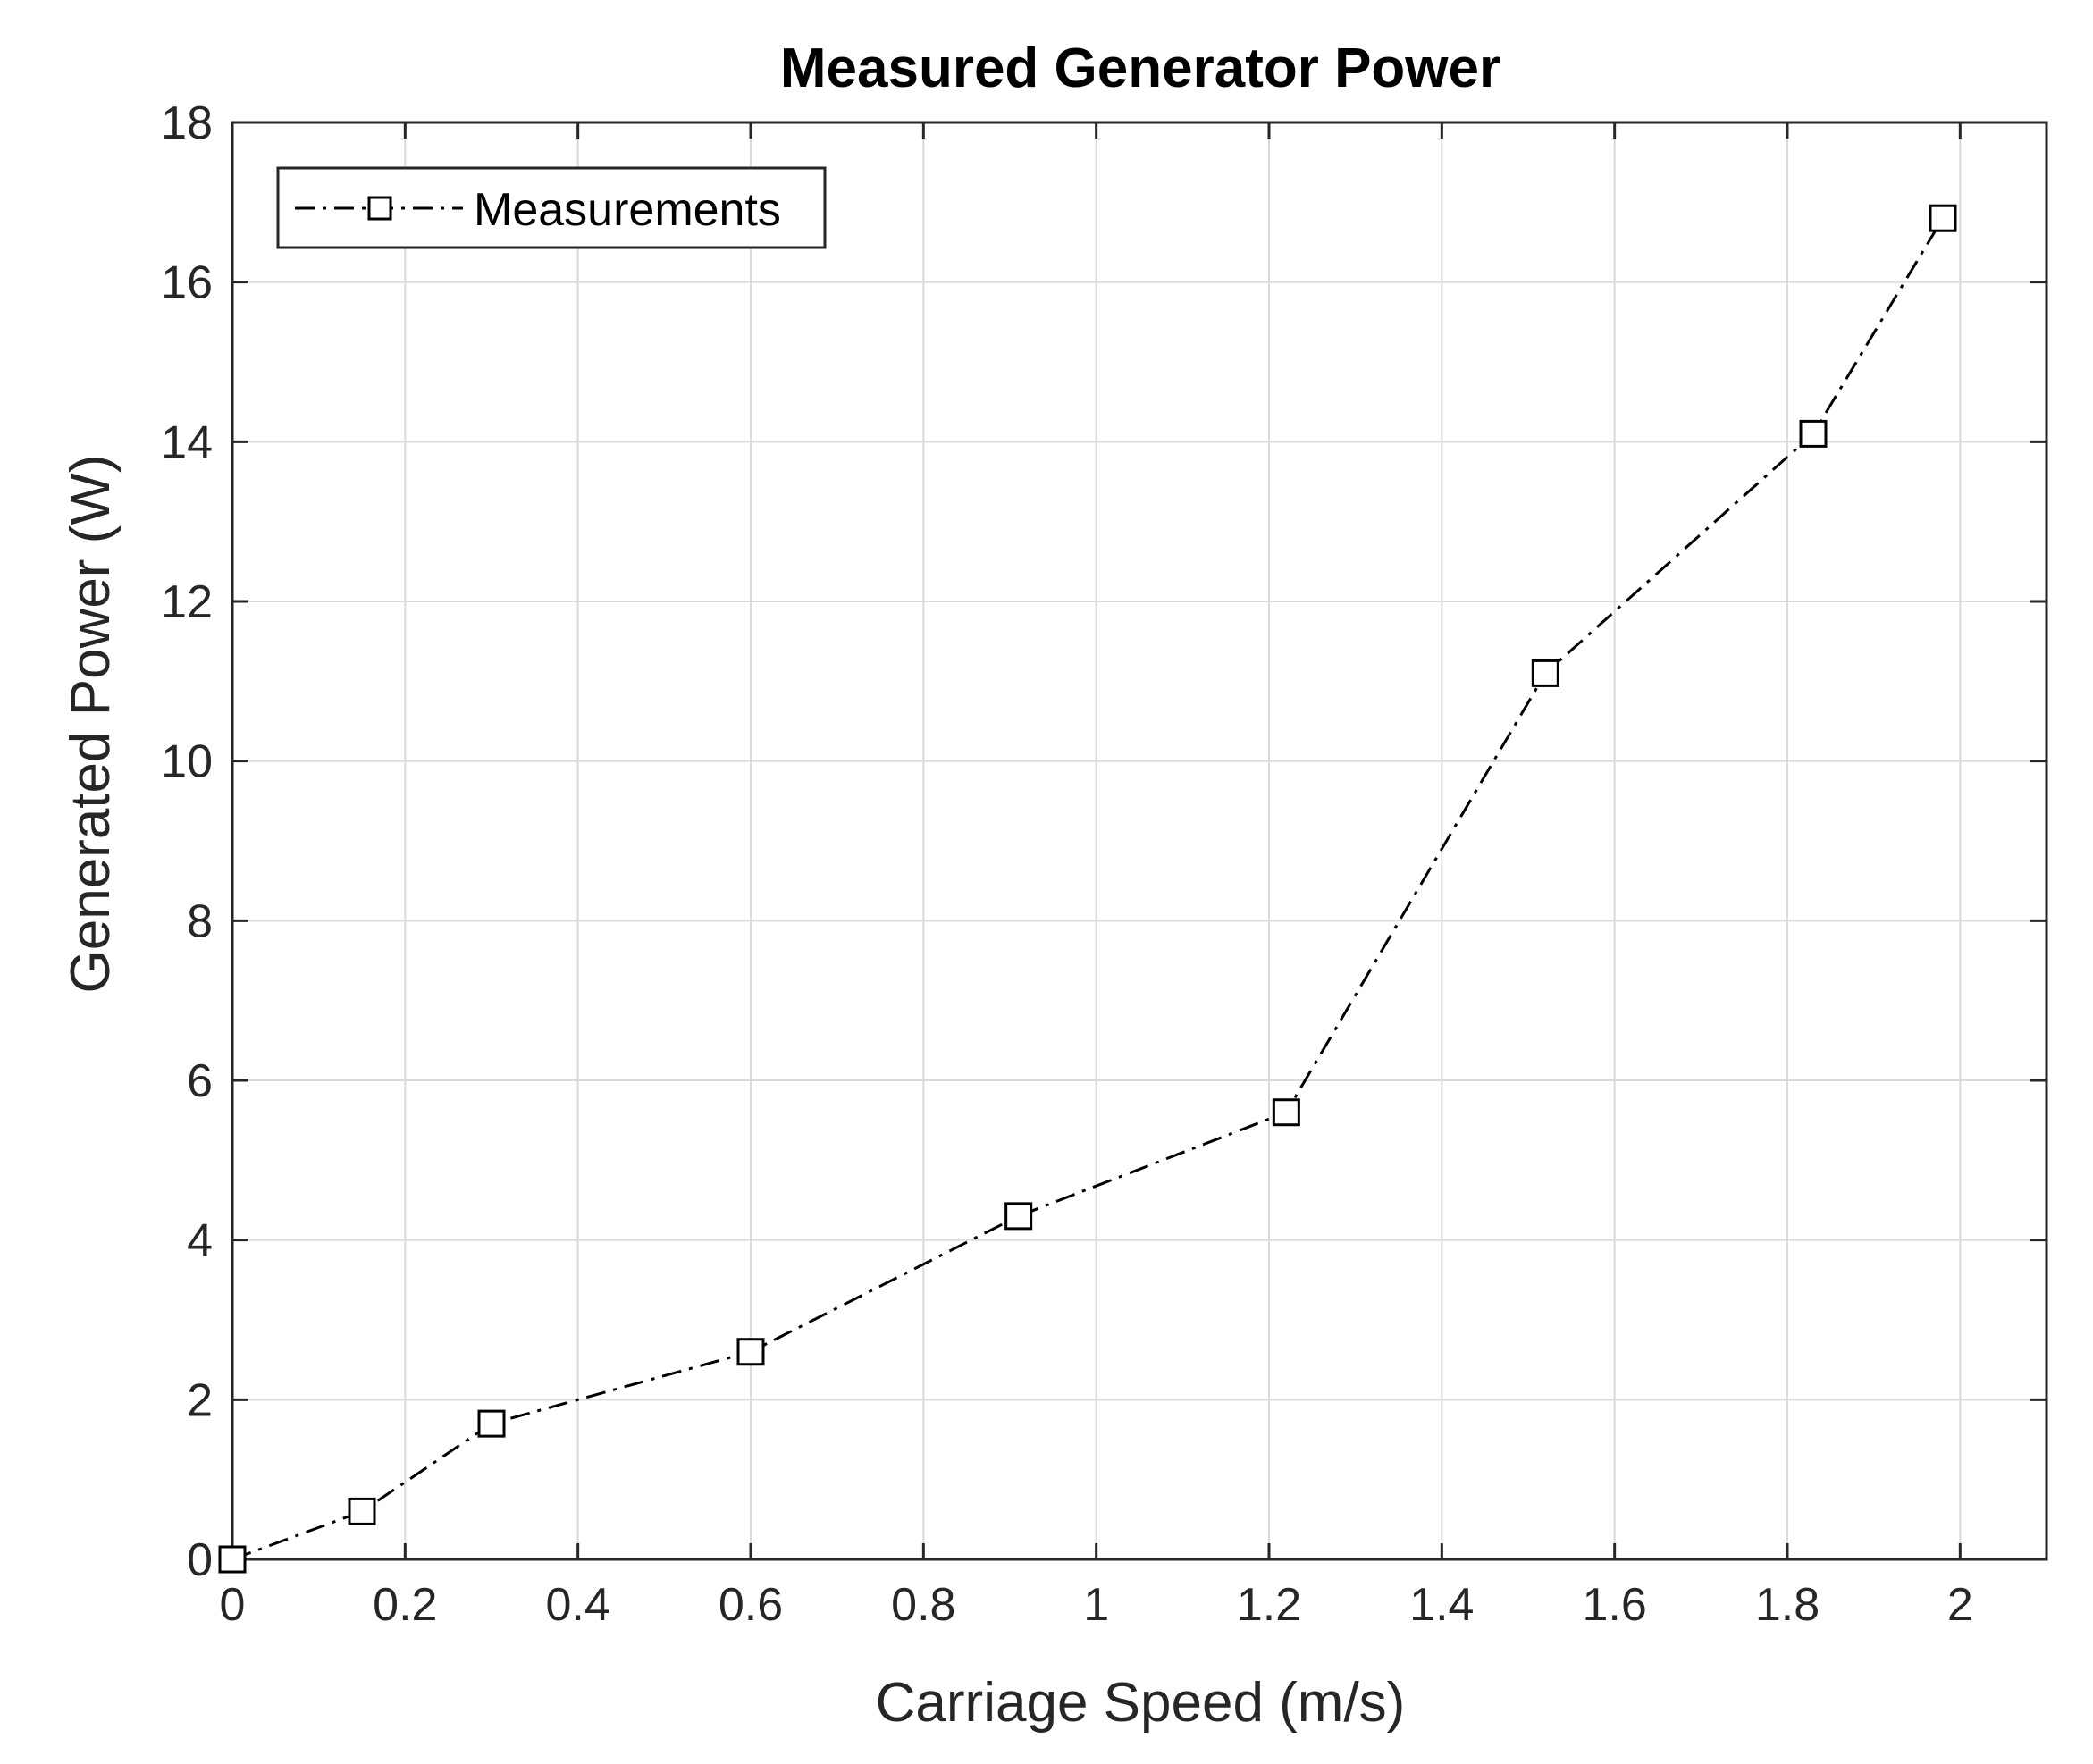  Describe the element at coordinates (200, 921) in the screenshot. I see `y-tick-label: 8` at that location.